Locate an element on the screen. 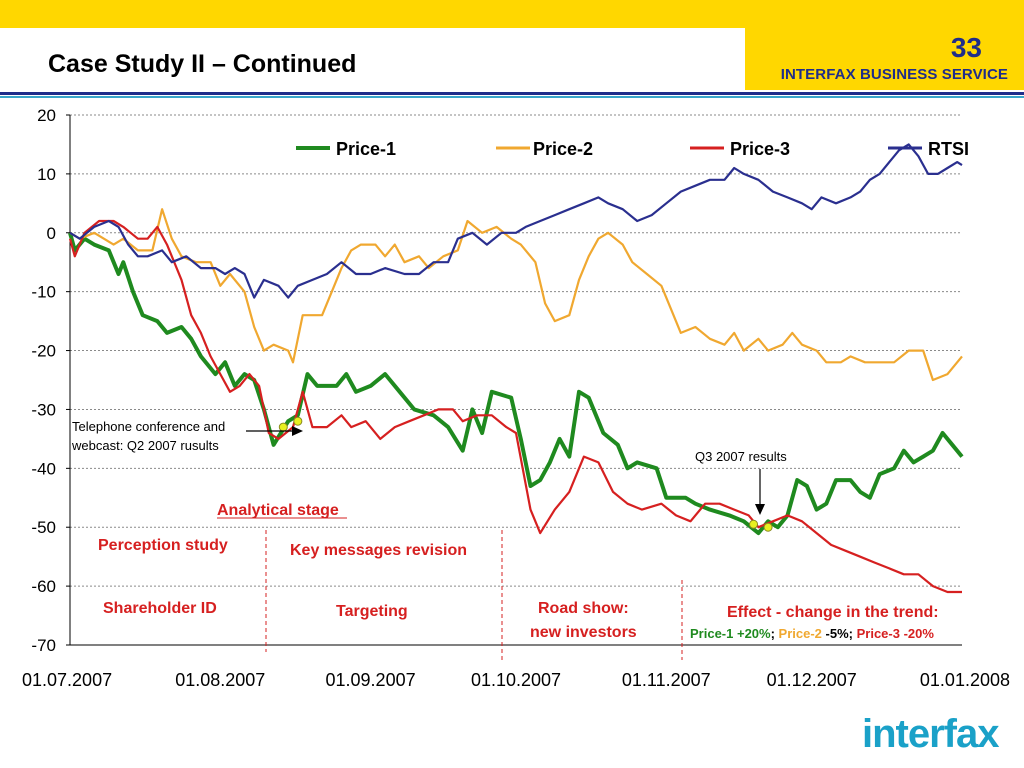 The height and width of the screenshot is (768, 1024). interfax-logo: interfax is located at coordinates (930, 734).